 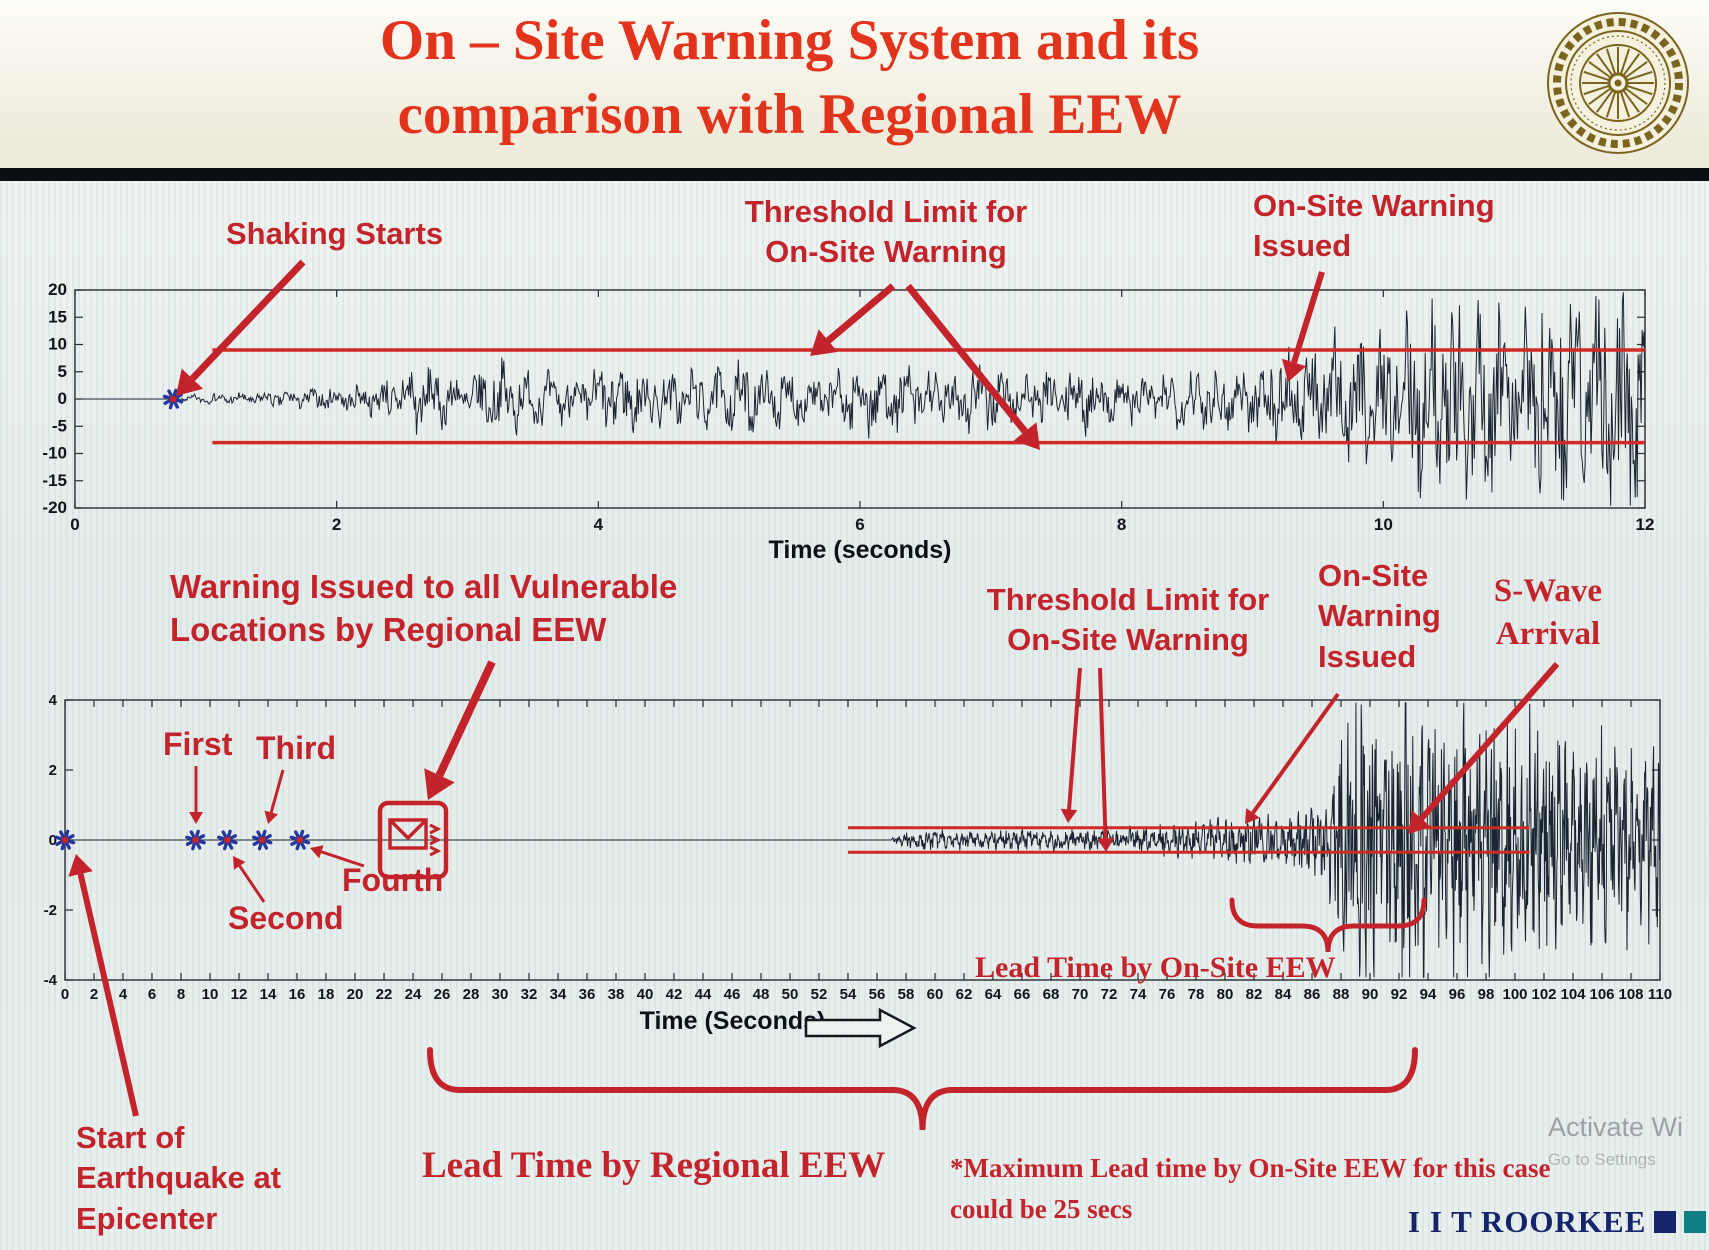 What do you see at coordinates (1660, 994) in the screenshot?
I see `svg-text: 110` at bounding box center [1660, 994].